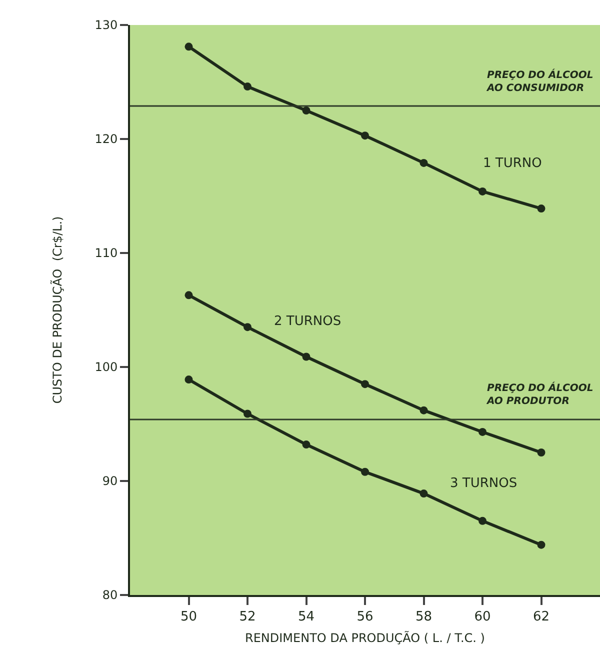 The height and width of the screenshot is (665, 600). I want to click on series-label: 2 TURNOS, so click(308, 321).